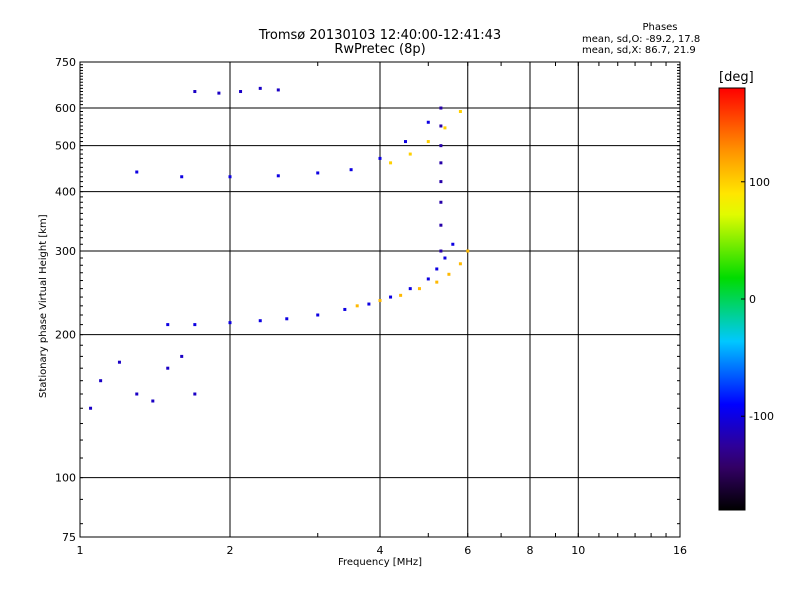  I want to click on colorbar-label: [deg], so click(736, 77).